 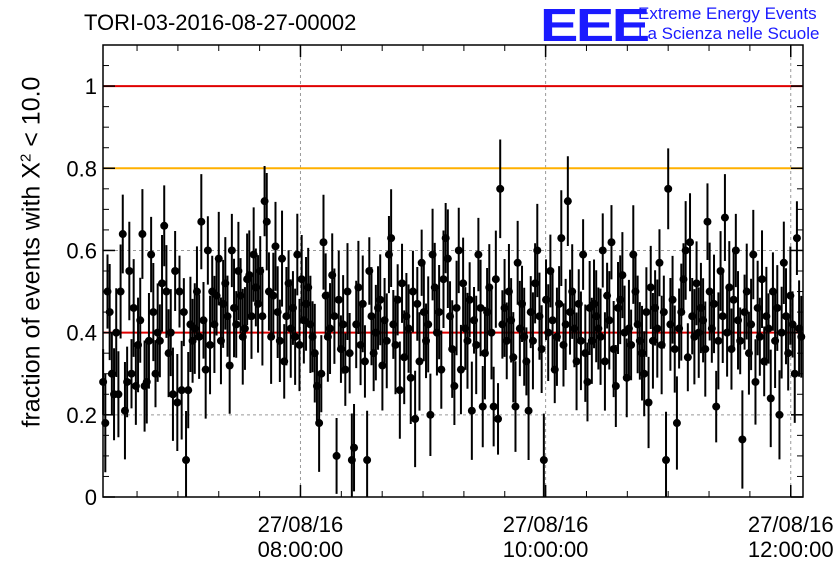 What do you see at coordinates (31, 115) in the screenshot?
I see `y-axis-label-suffix: < 10.0` at bounding box center [31, 115].